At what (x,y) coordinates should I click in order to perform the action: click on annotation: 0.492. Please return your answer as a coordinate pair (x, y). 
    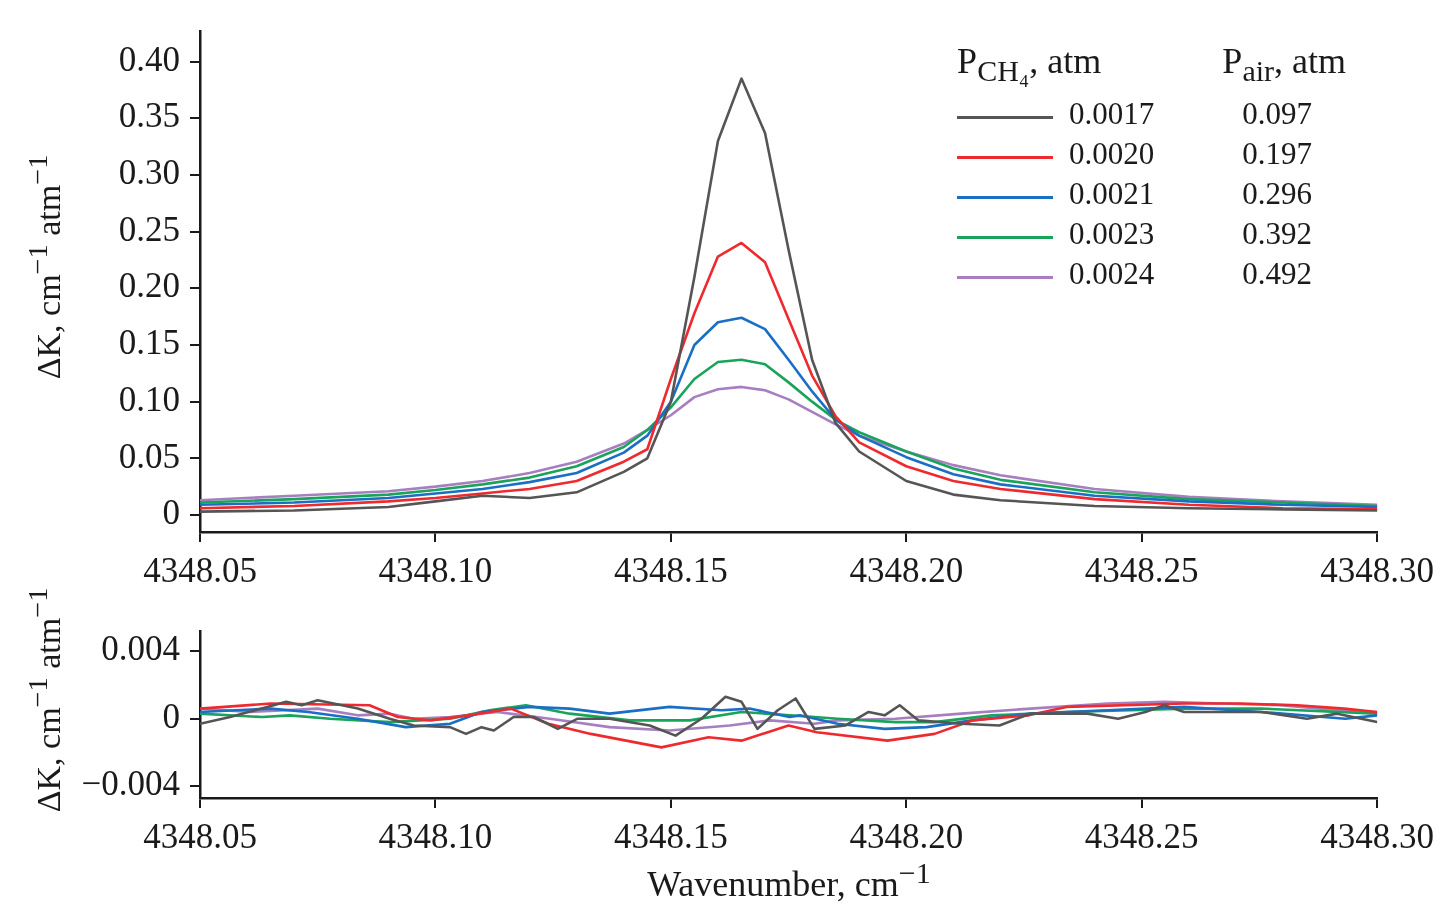
    Looking at the image, I should click on (1277, 274).